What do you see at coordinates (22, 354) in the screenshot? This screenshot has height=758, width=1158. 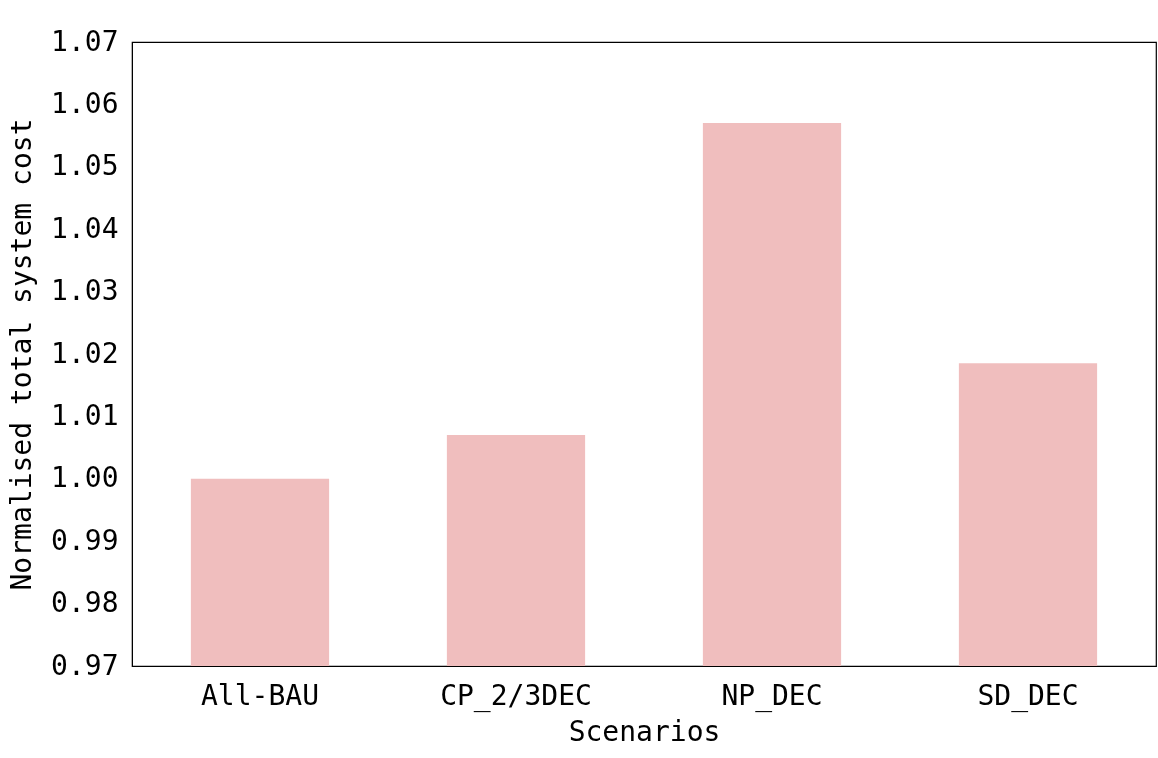 I see `y-axis-title: Normalised total system cost` at bounding box center [22, 354].